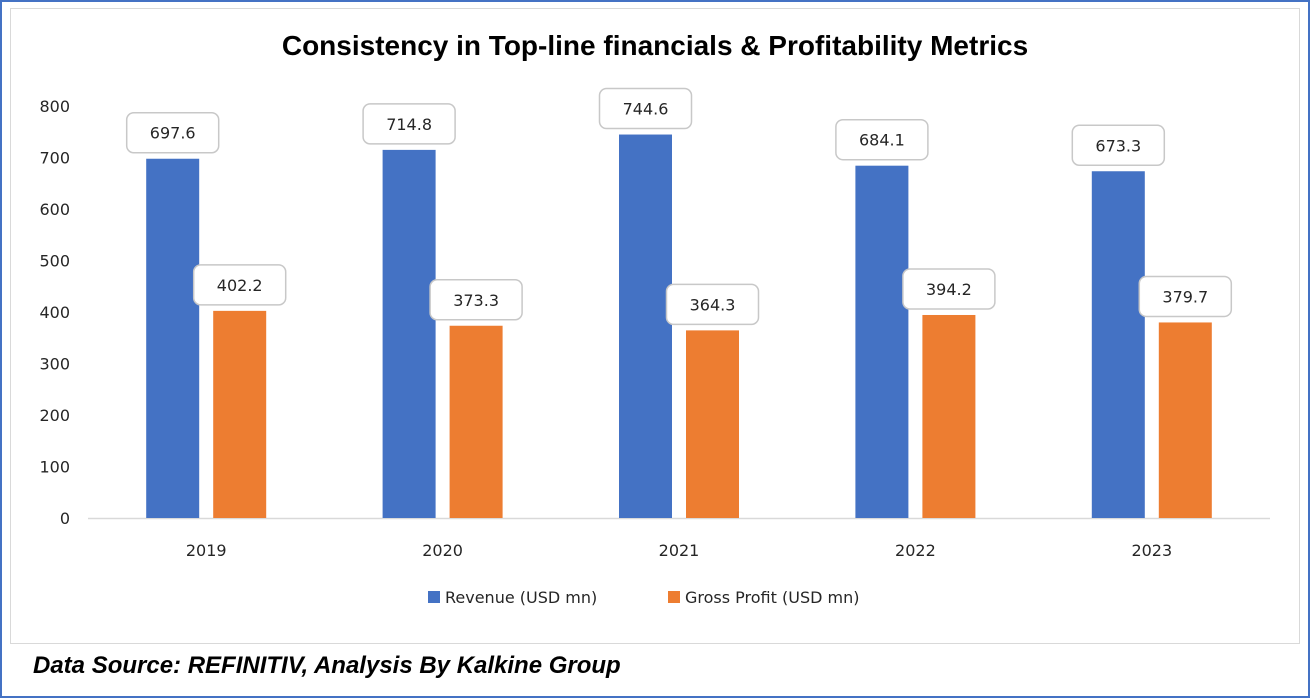 This screenshot has height=698, width=1310. Describe the element at coordinates (54, 415) in the screenshot. I see `y-tick-label: 200` at that location.